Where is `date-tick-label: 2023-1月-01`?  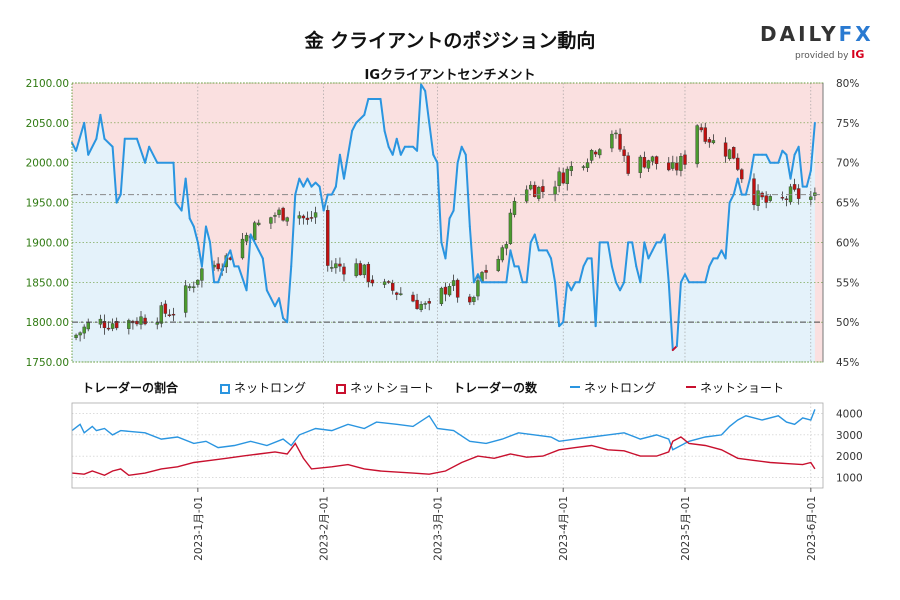 date-tick-label: 2023-1月-01 is located at coordinates (199, 528).